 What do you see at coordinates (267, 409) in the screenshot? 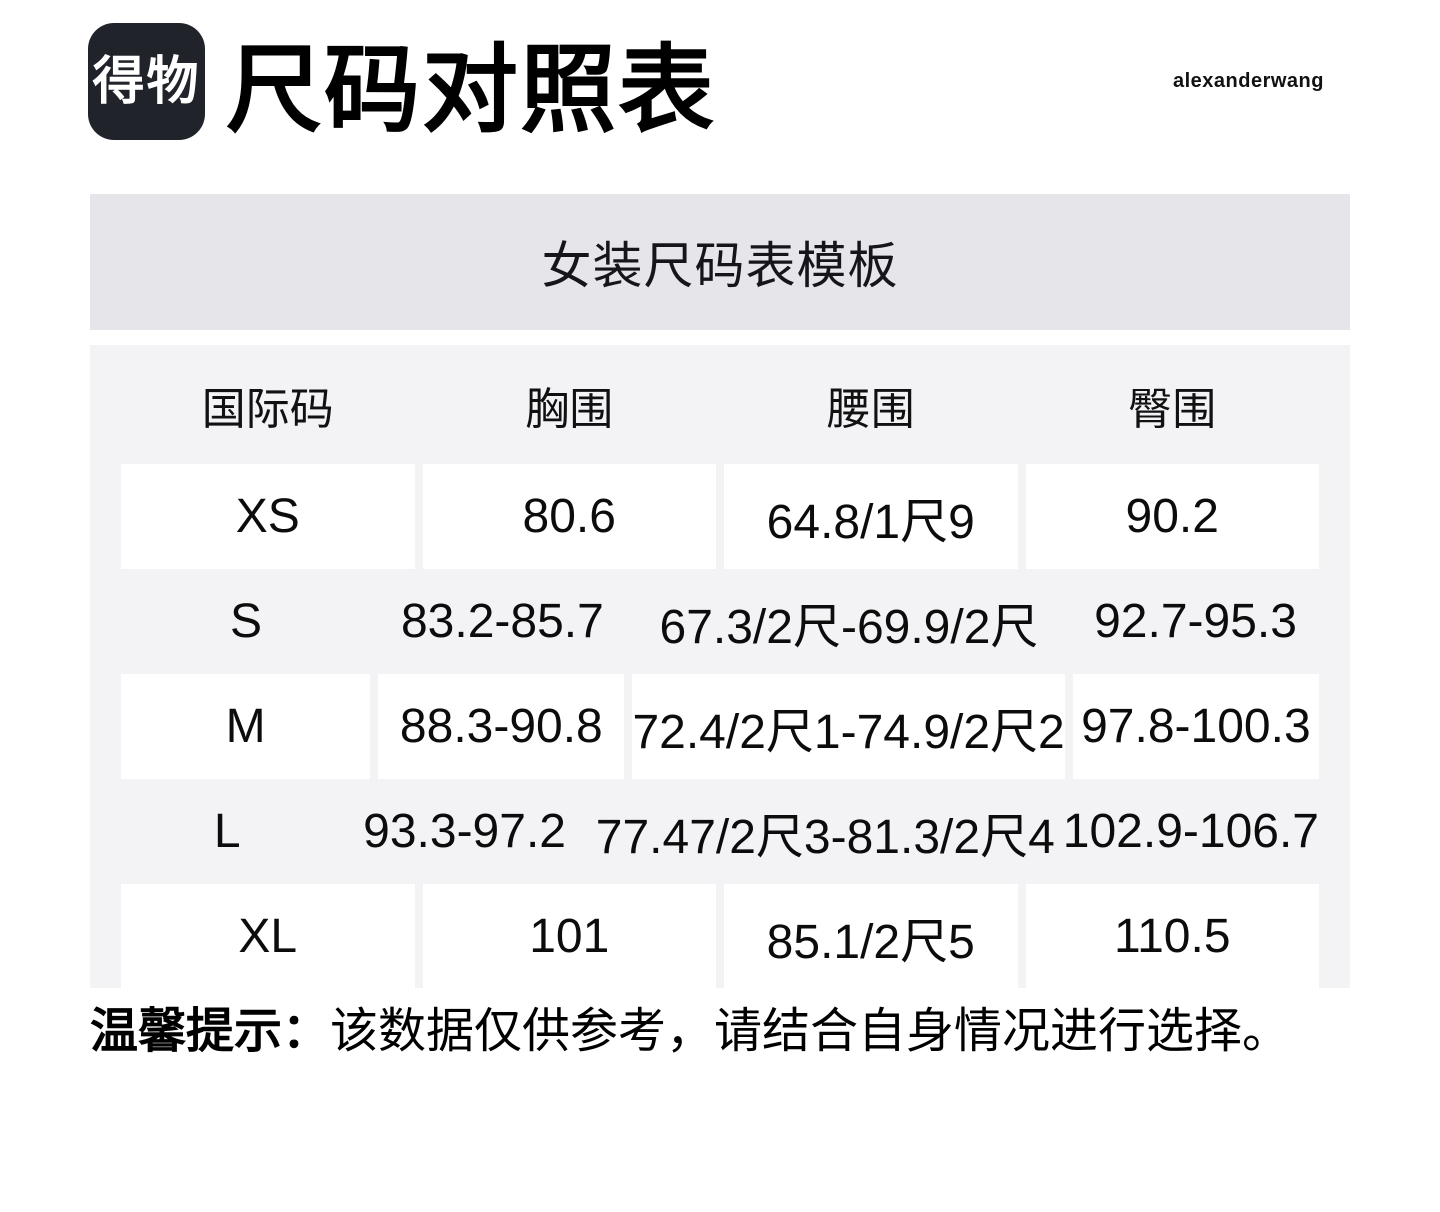
I see `column-header-intl-size: 国际码` at bounding box center [267, 409].